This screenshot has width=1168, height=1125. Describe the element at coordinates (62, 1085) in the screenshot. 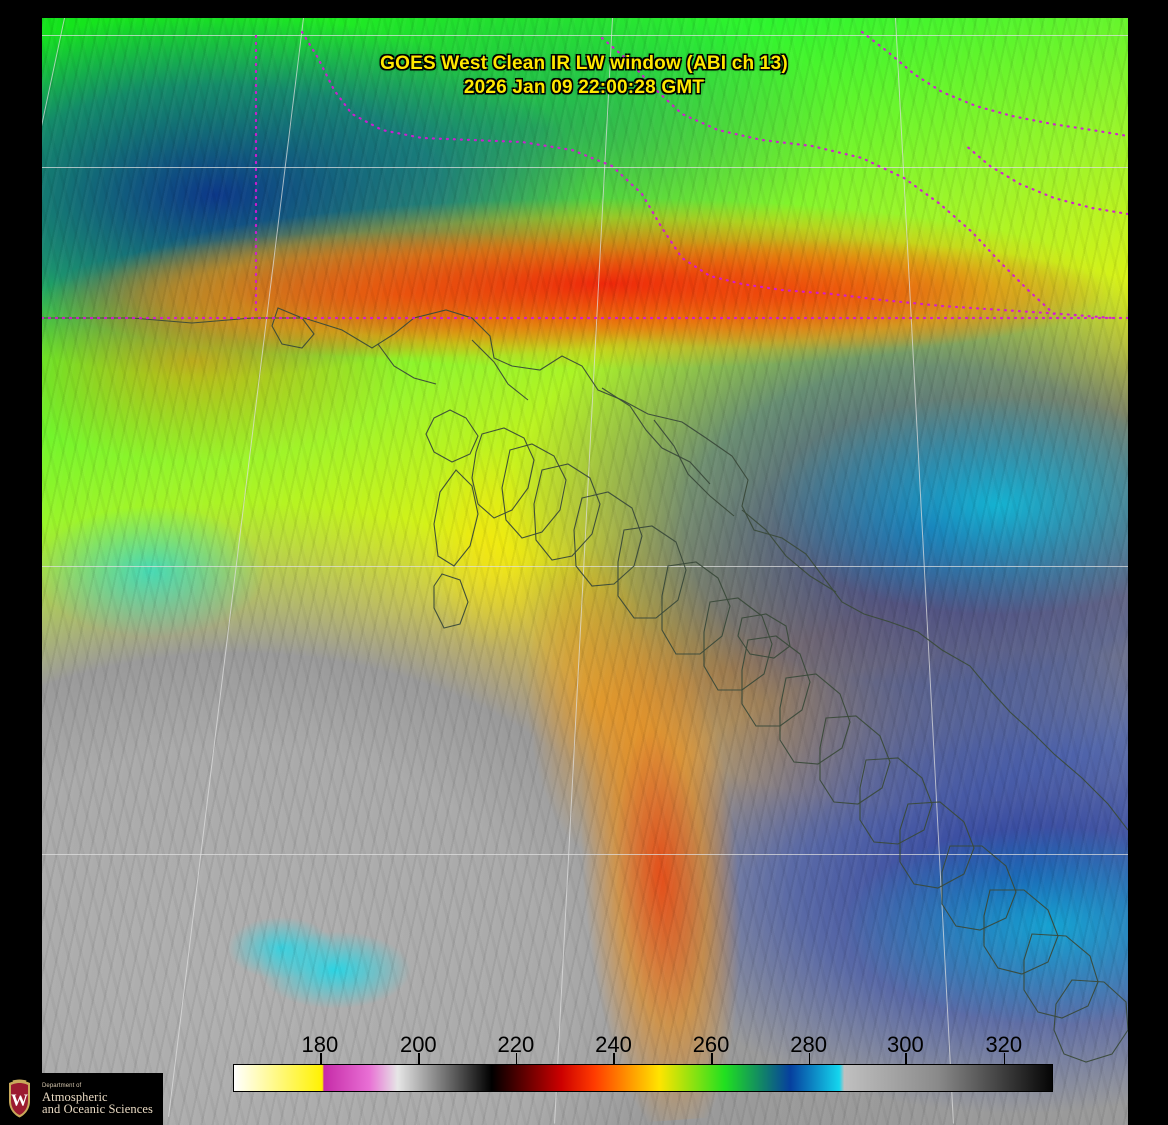

I see `logo-department-label: Department of` at that location.